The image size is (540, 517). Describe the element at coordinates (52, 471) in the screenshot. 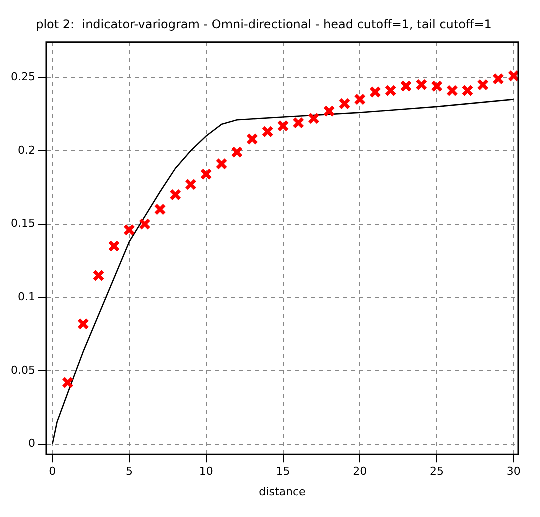

I see `x-tick-label: 0` at that location.